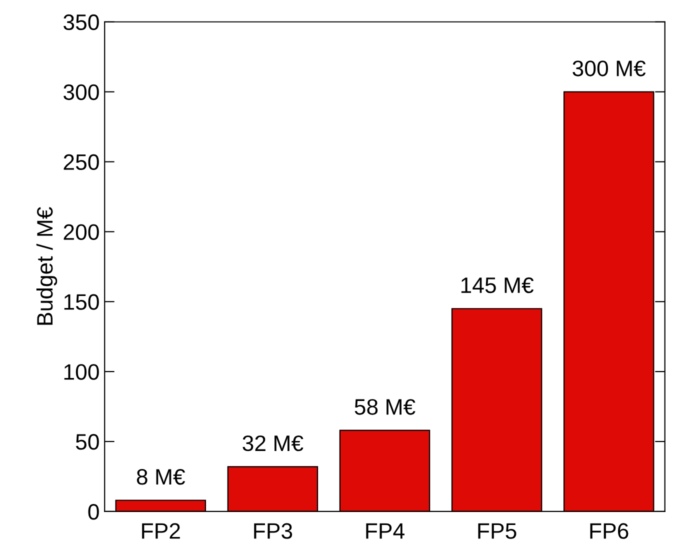  Describe the element at coordinates (161, 477) in the screenshot. I see `data-label: 8 M€` at that location.